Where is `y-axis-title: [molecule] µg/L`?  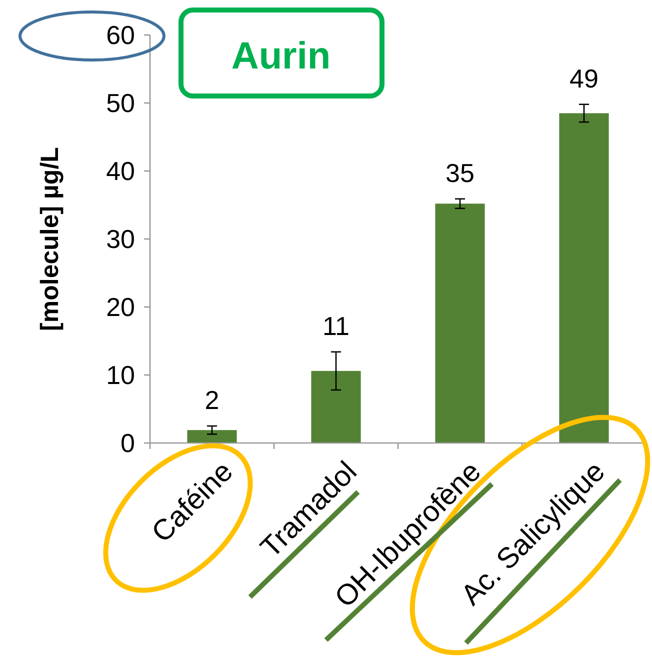 y-axis-title: [molecule] µg/L is located at coordinates (50, 239).